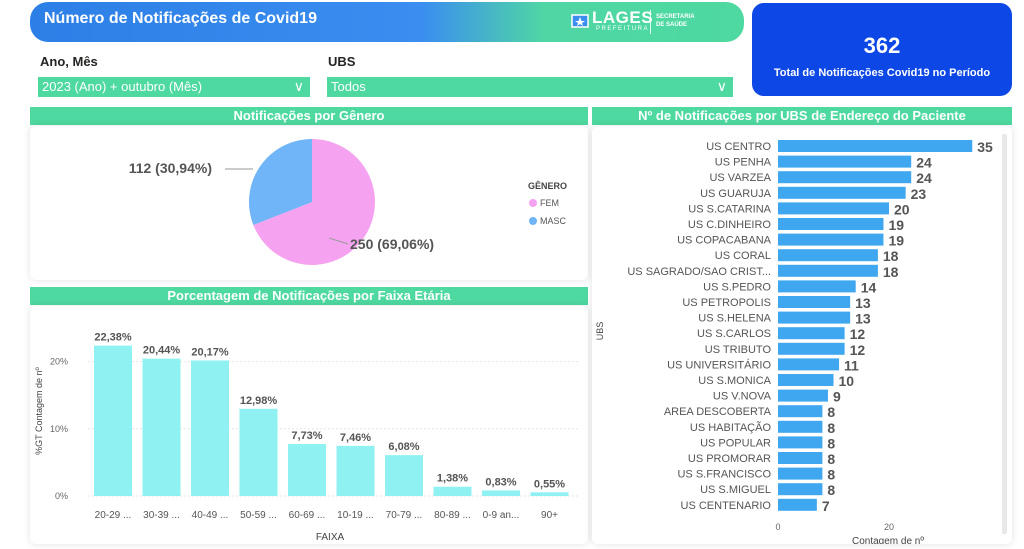 This screenshot has height=549, width=1024. What do you see at coordinates (736, 194) in the screenshot?
I see `ubs-category-label: US GUARUJA` at bounding box center [736, 194].